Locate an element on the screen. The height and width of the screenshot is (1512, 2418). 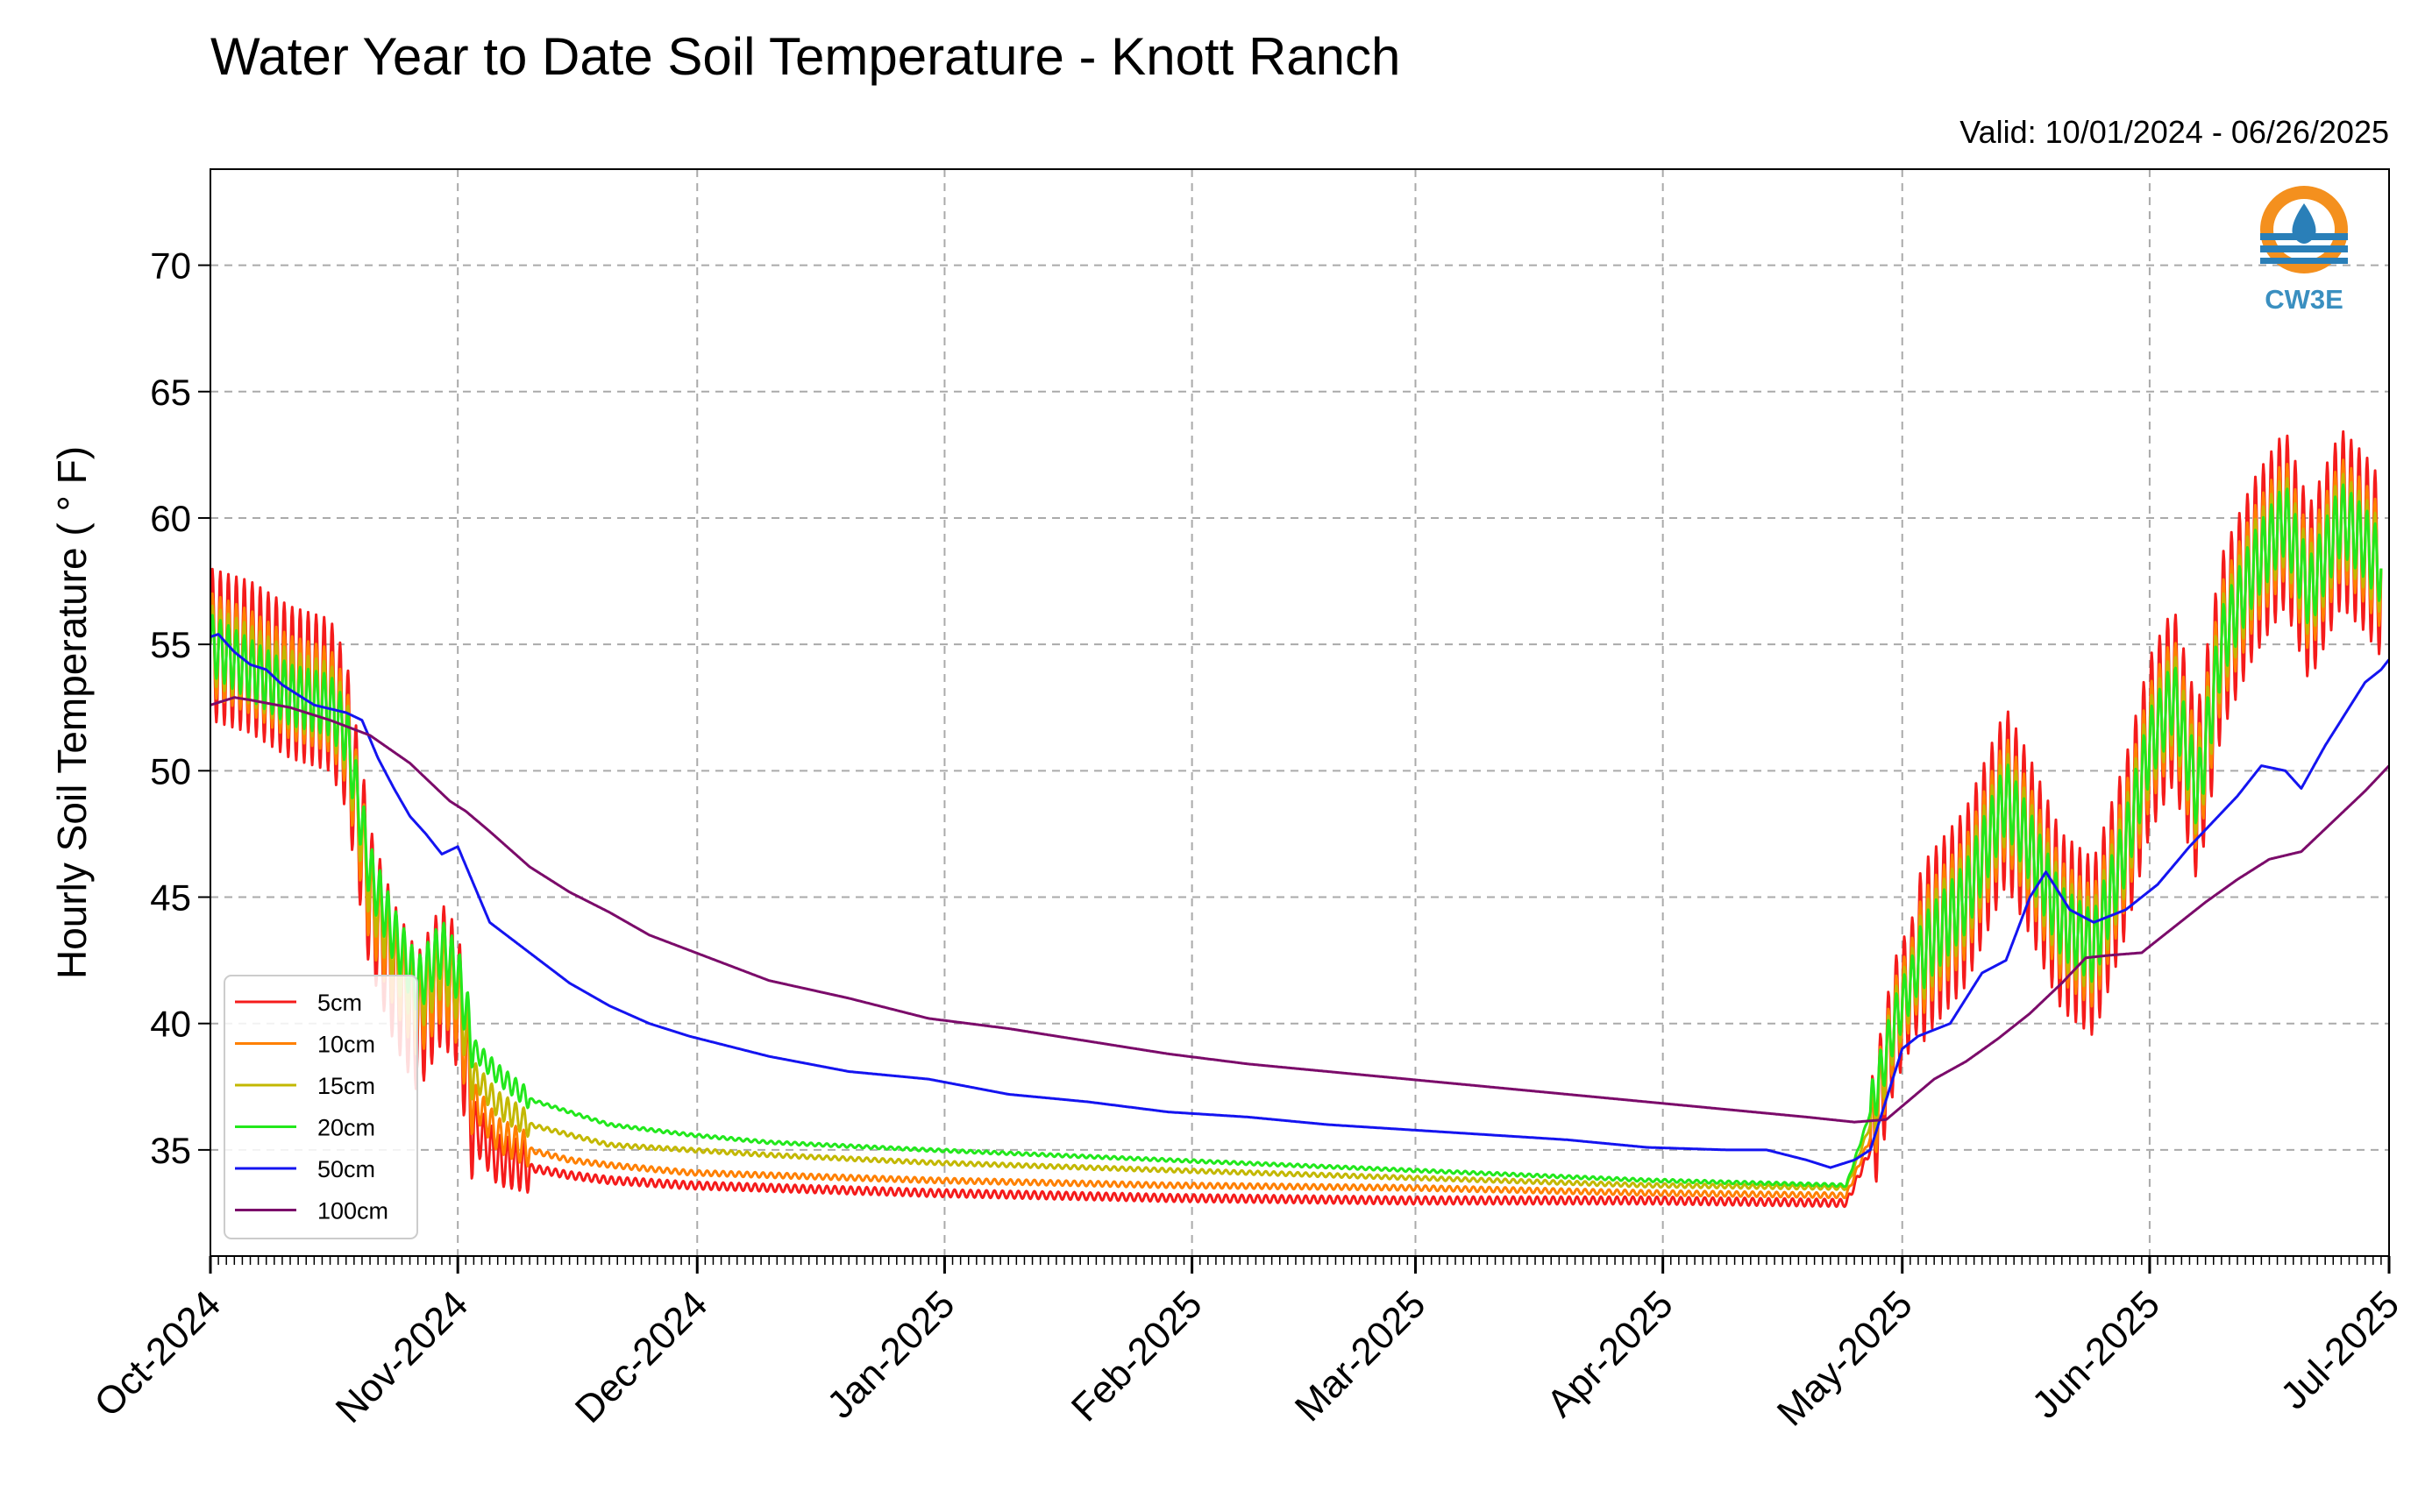
y-tick-labels: 35 40 45 50 55 60 65 70 is located at coordinates (170, 708).